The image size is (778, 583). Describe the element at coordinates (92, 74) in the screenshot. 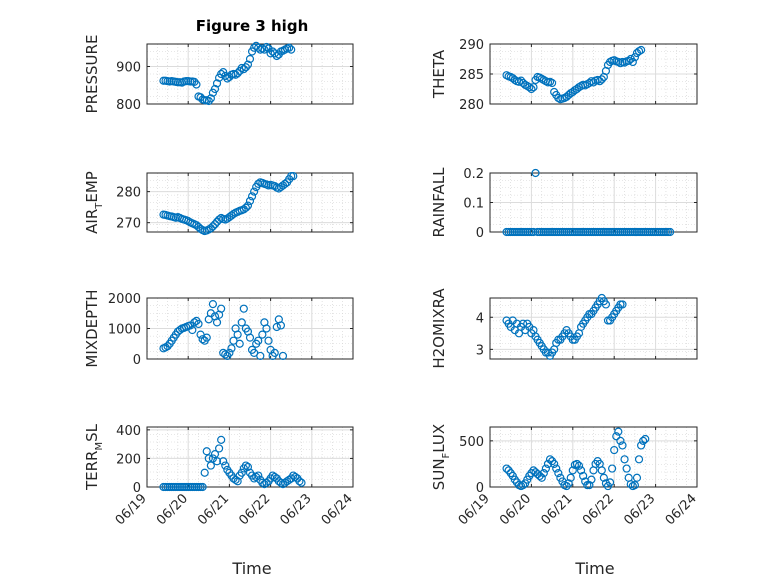

I see `y-axis-label: PRESSURE` at that location.